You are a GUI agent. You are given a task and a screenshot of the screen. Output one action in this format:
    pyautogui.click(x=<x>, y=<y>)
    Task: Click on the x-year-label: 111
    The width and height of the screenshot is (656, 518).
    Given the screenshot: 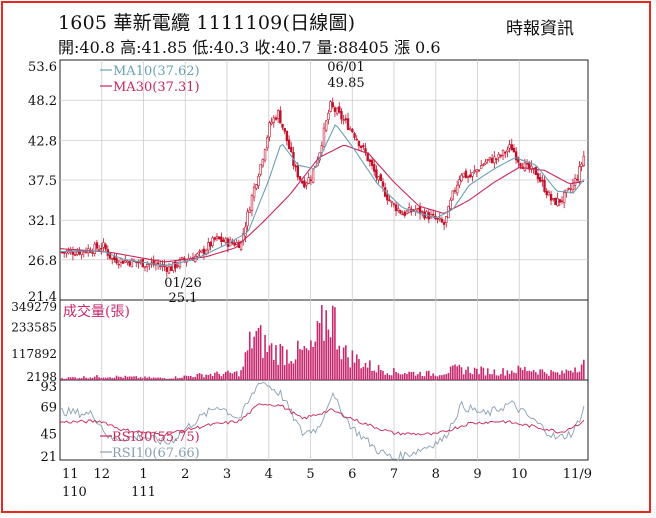 What is the action you would take?
    pyautogui.click(x=143, y=492)
    